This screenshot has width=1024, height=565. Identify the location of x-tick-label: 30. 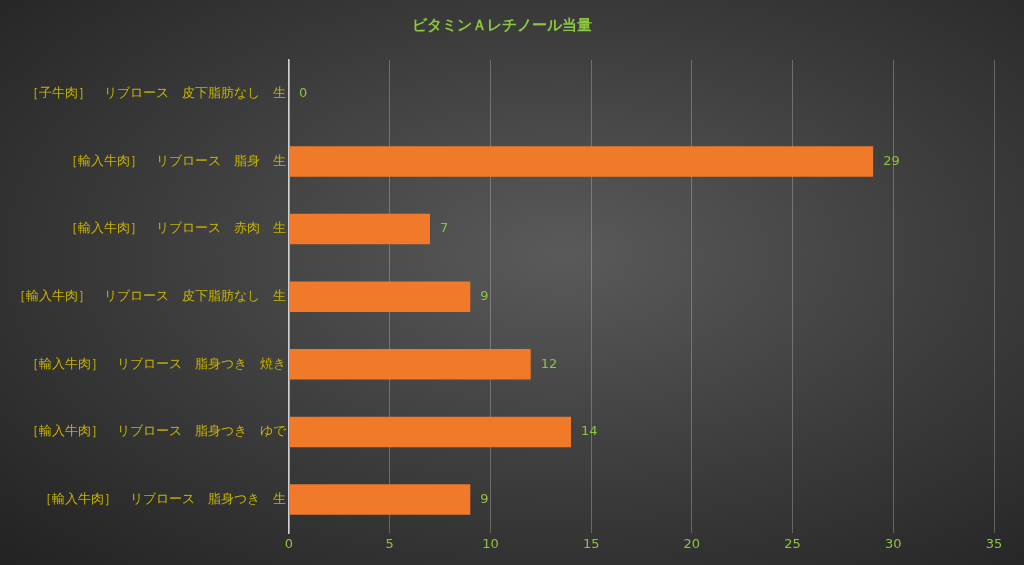
(893, 543).